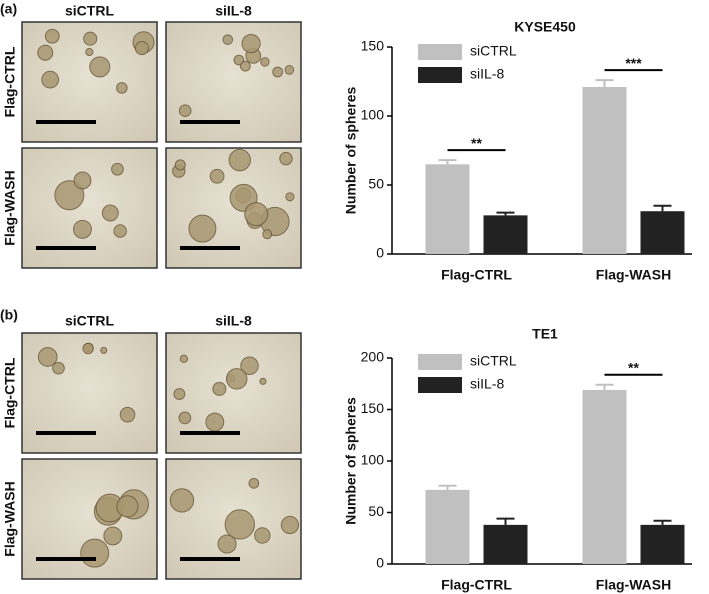 The image size is (709, 594). I want to click on column-label: siIL-8, so click(233, 321).